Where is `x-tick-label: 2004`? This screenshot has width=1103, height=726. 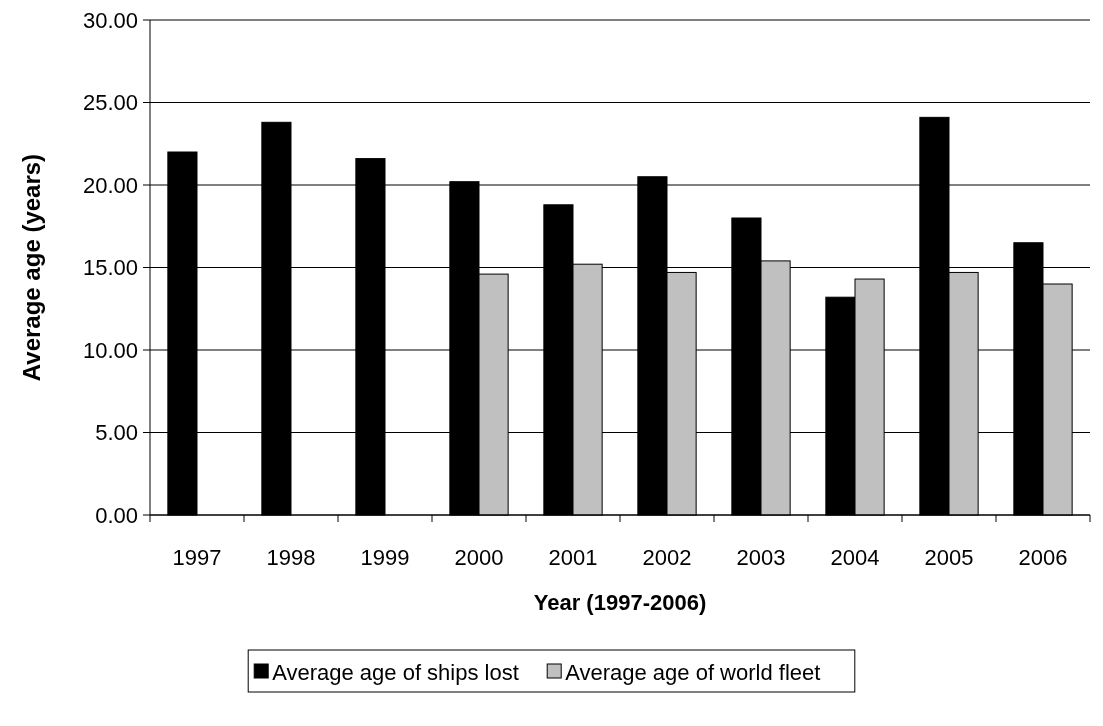 x-tick-label: 2004 is located at coordinates (855, 557).